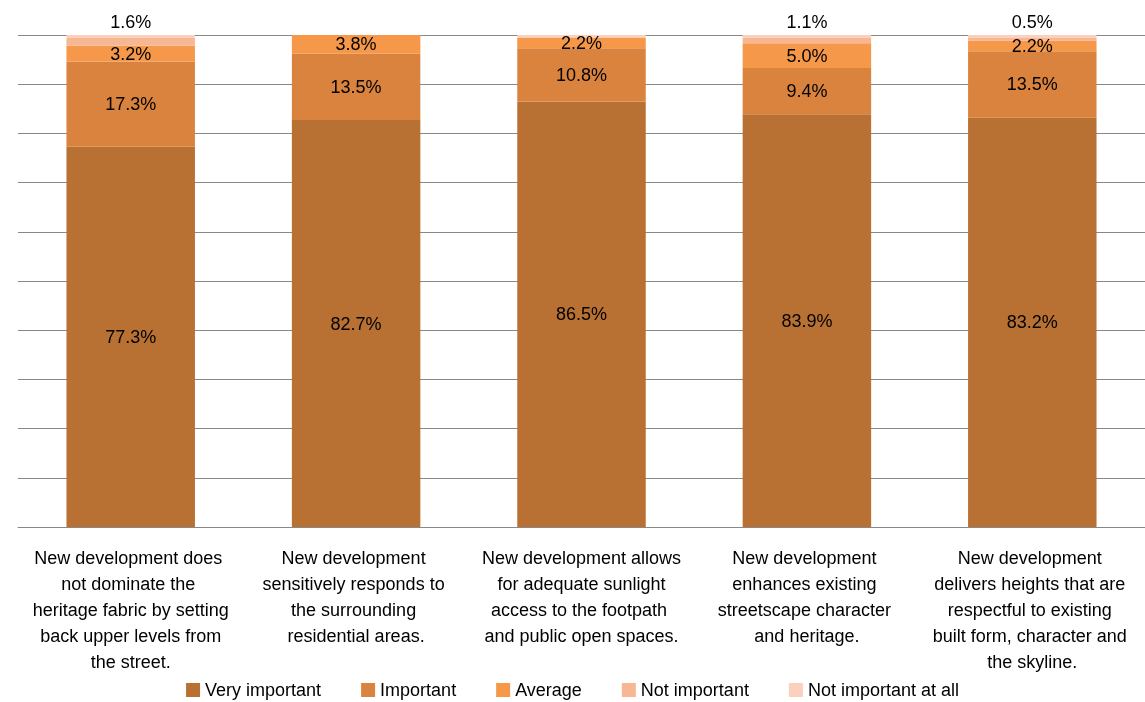  I want to click on data-label: 3.8%, so click(356, 44).